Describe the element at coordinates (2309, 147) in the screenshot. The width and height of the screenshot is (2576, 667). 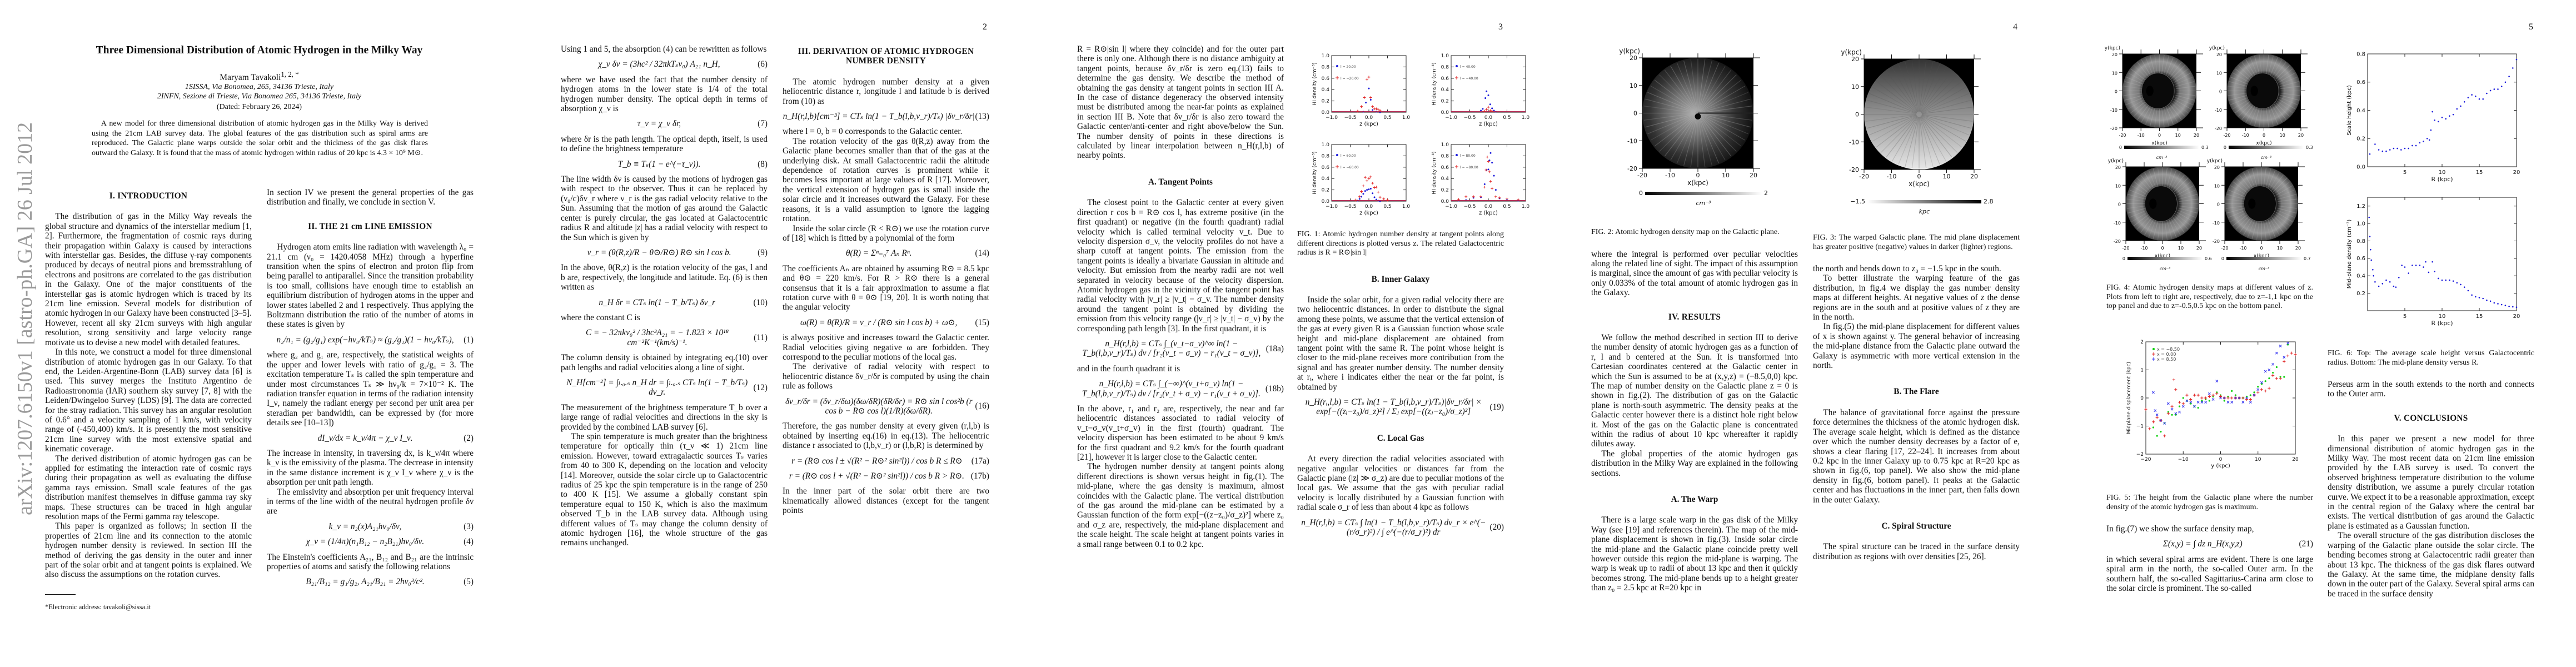
I see `colorbar-max-label: 0.3` at that location.